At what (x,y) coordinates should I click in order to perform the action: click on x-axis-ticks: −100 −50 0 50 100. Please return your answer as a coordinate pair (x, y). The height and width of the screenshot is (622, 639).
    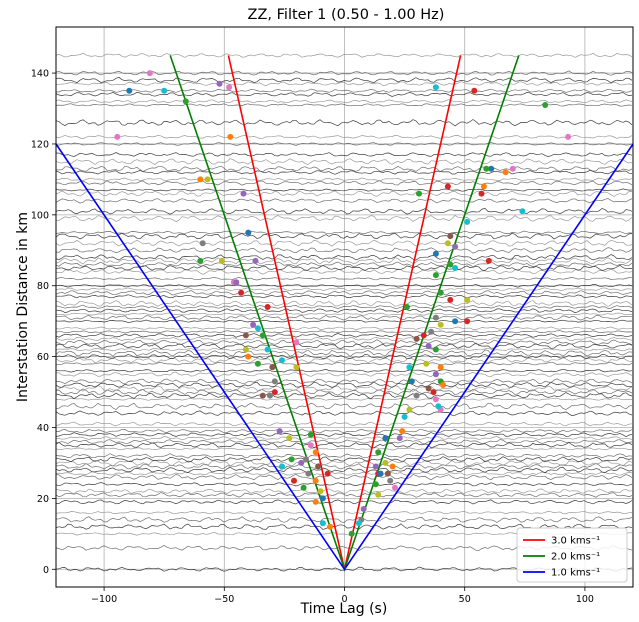
    Looking at the image, I should click on (342, 596).